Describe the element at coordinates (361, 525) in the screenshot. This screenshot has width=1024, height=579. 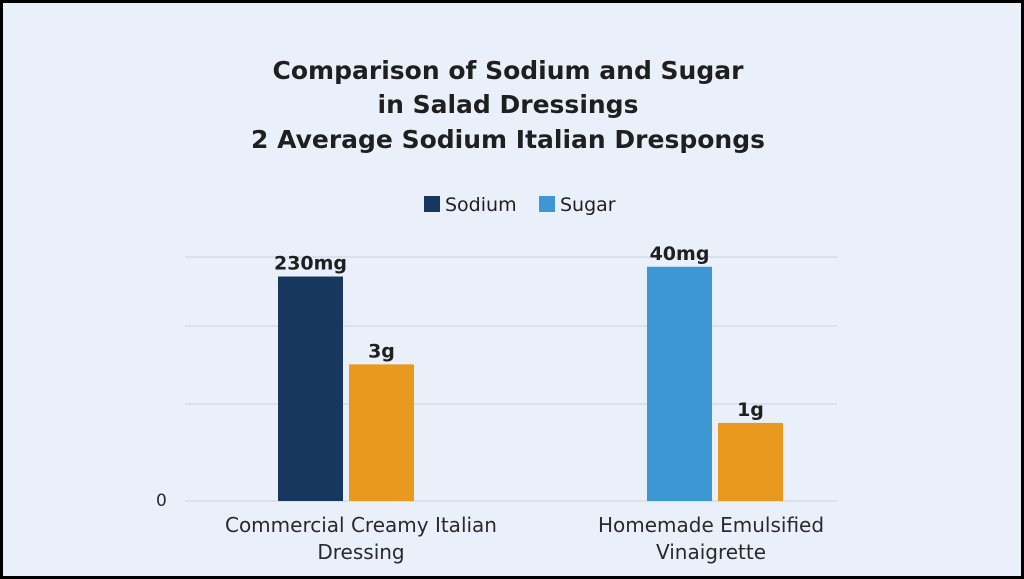
I see `category-label-0-line-1: Commercial Creamy Italian` at that location.